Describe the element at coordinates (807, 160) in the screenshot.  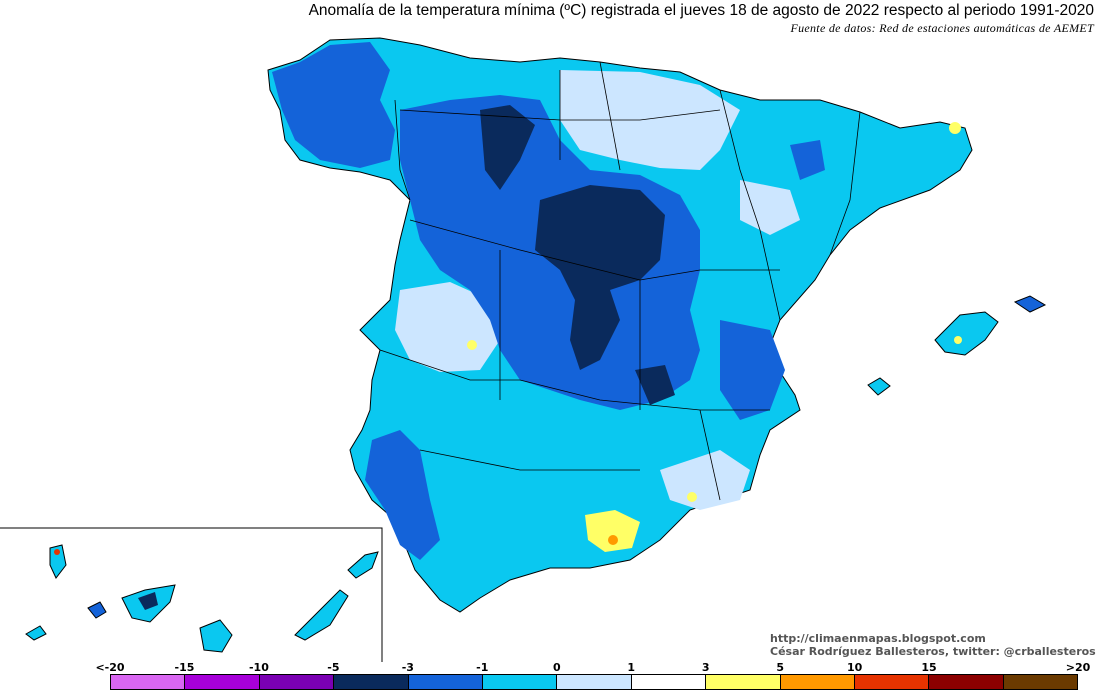
I see `zone-catalonia-cold` at that location.